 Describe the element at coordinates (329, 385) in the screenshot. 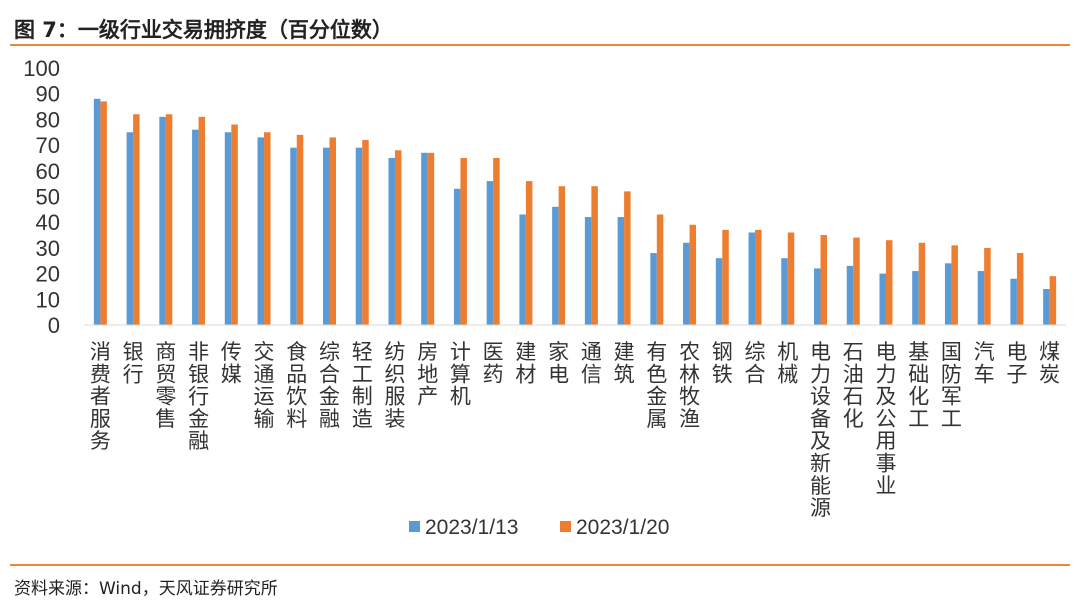

I see `x-tick-label: 综合金融` at that location.